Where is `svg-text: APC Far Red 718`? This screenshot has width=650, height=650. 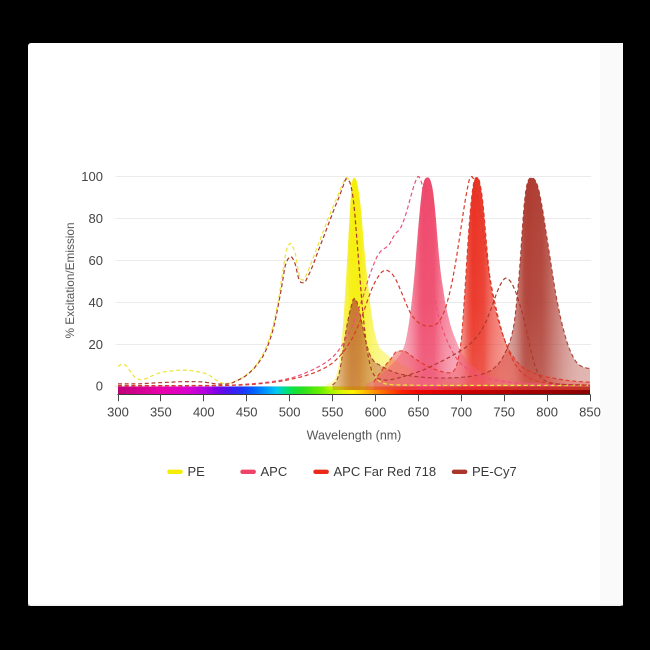 svg-text: APC Far Red 718 is located at coordinates (385, 471).